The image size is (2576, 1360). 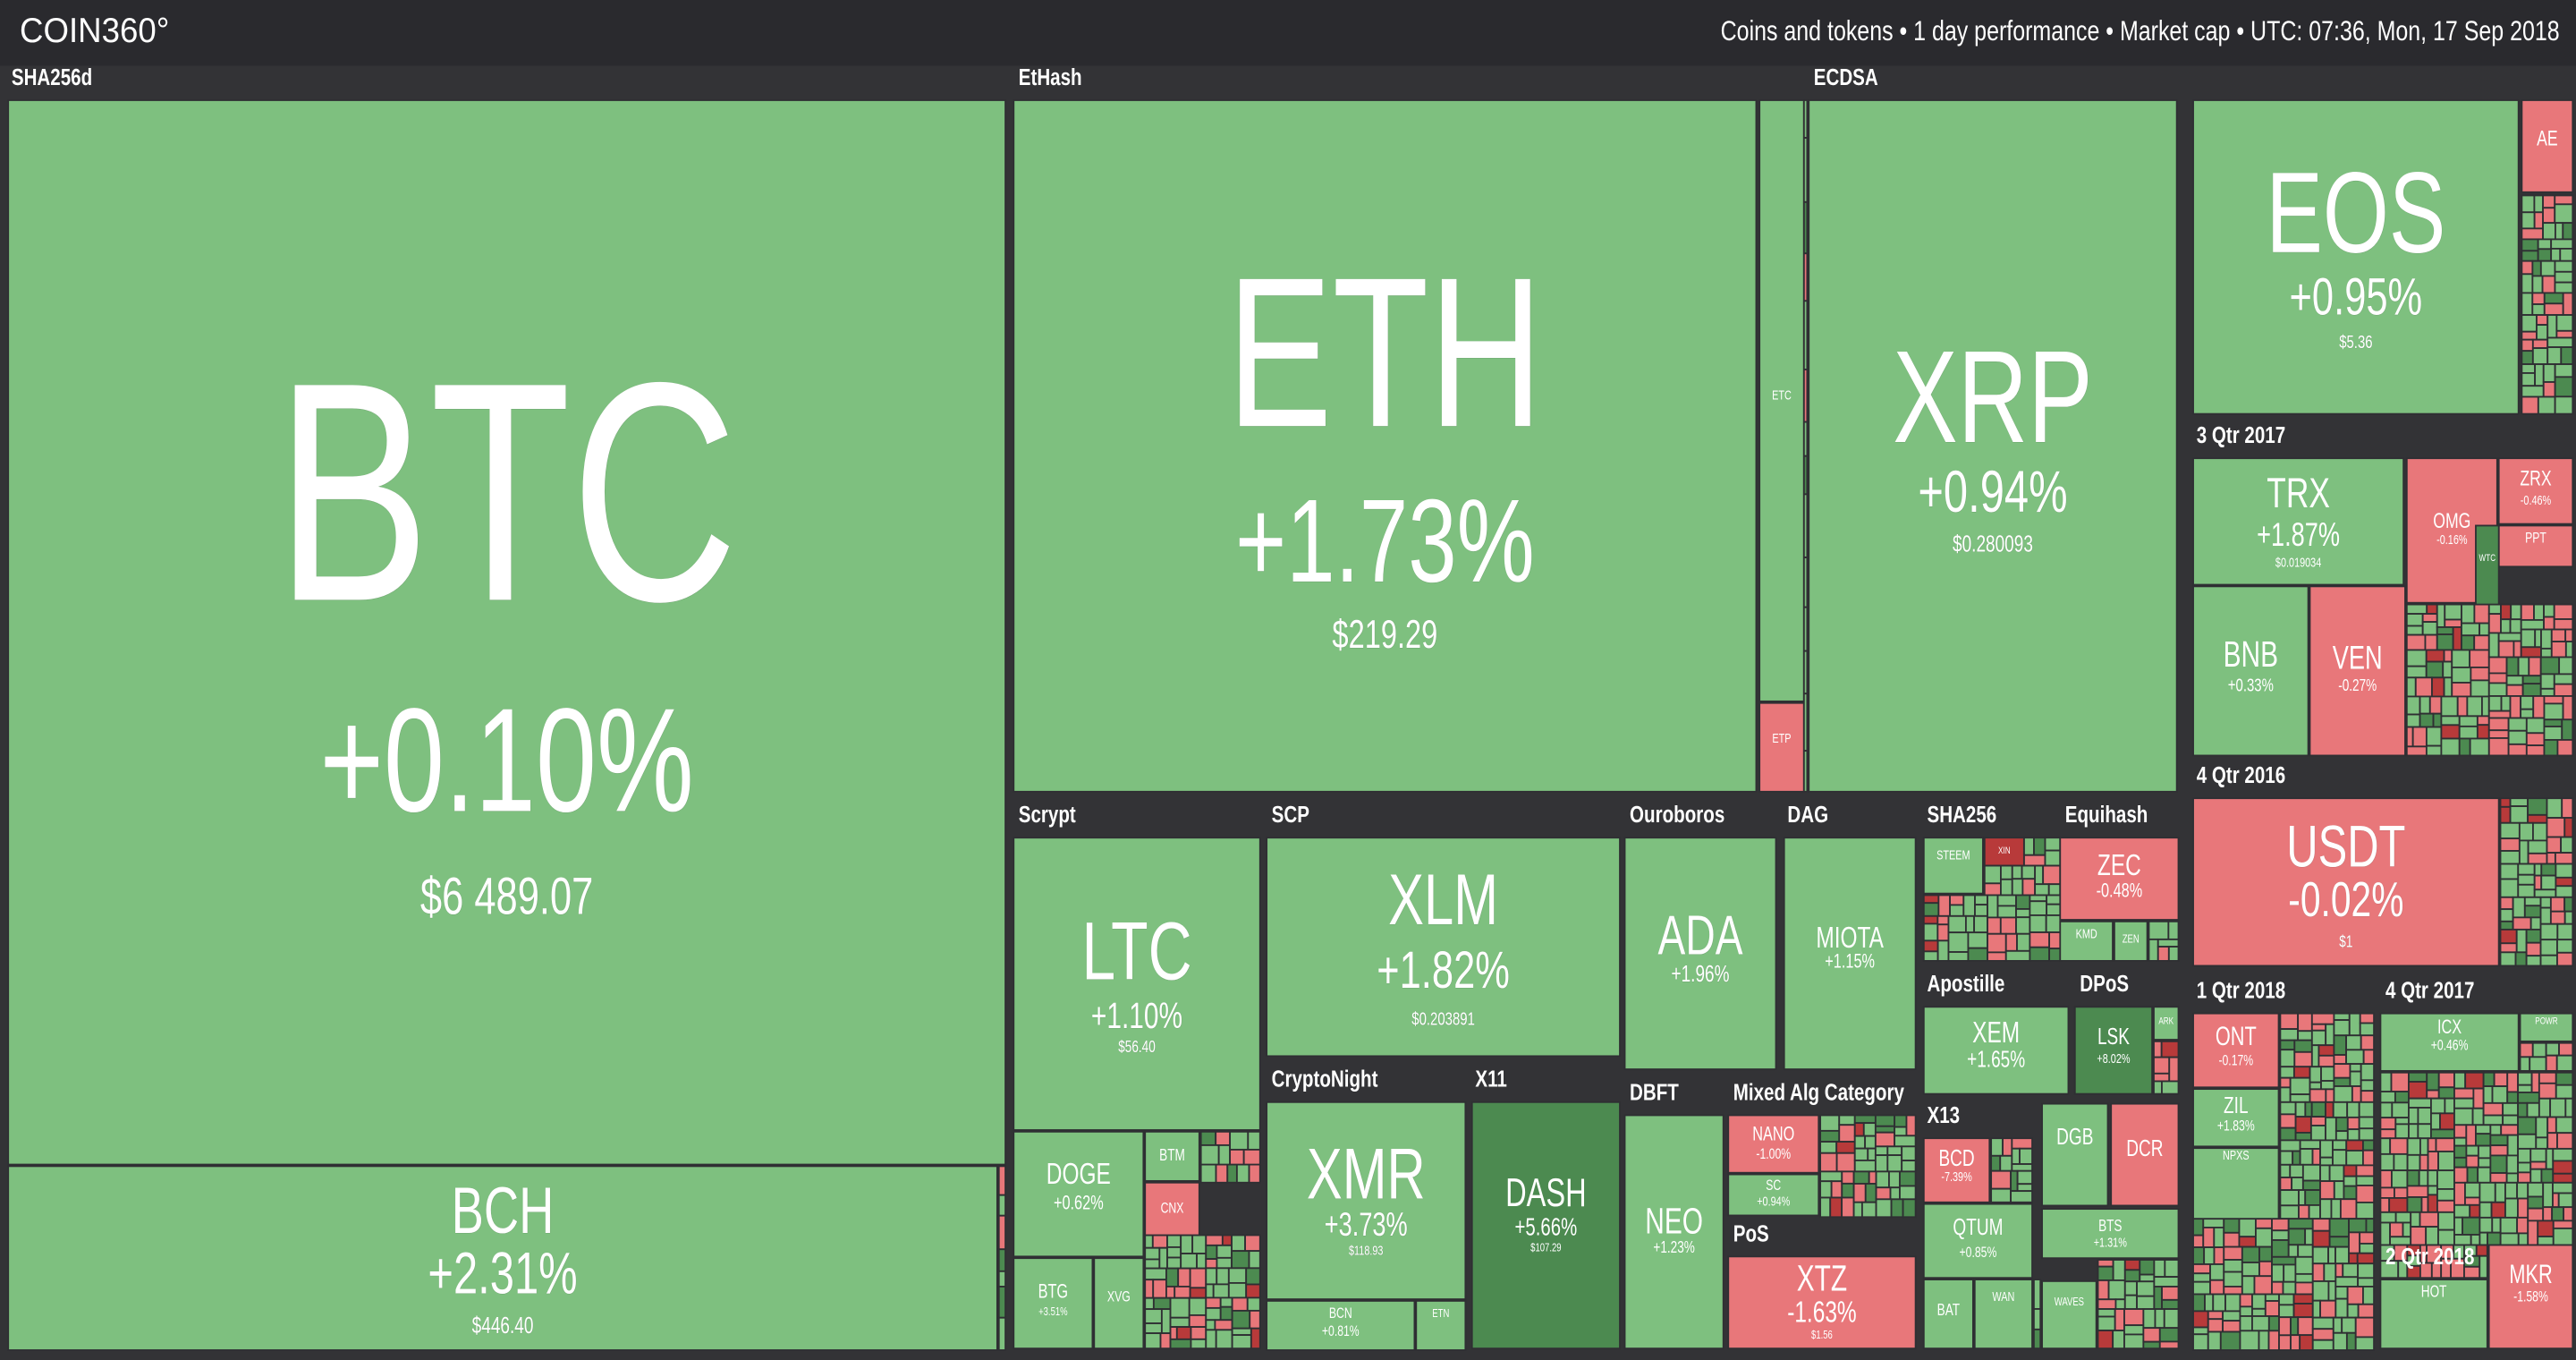 I want to click on coin-tile: ZIL+1.83%, so click(x=2236, y=1118).